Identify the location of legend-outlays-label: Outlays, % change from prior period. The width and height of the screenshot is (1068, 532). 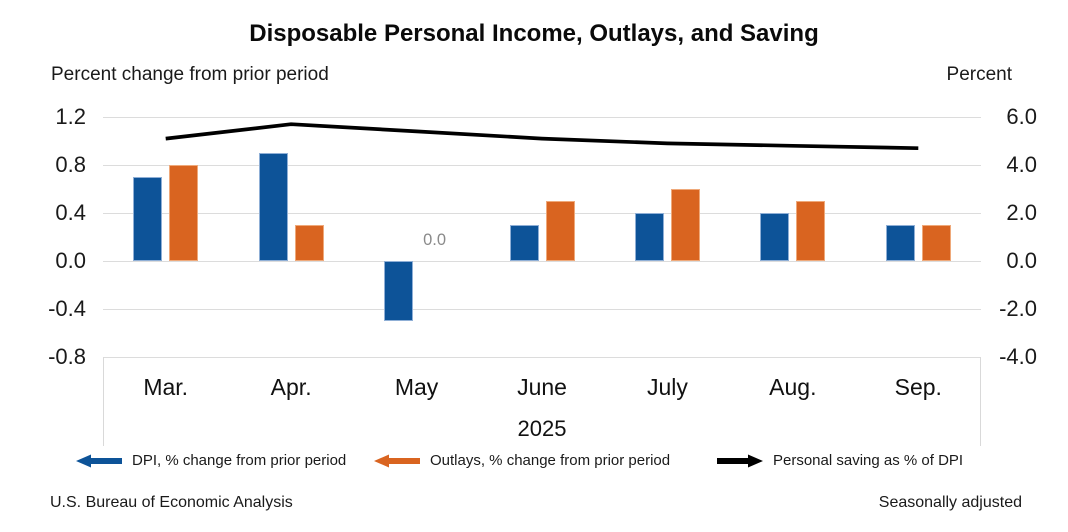
(550, 460).